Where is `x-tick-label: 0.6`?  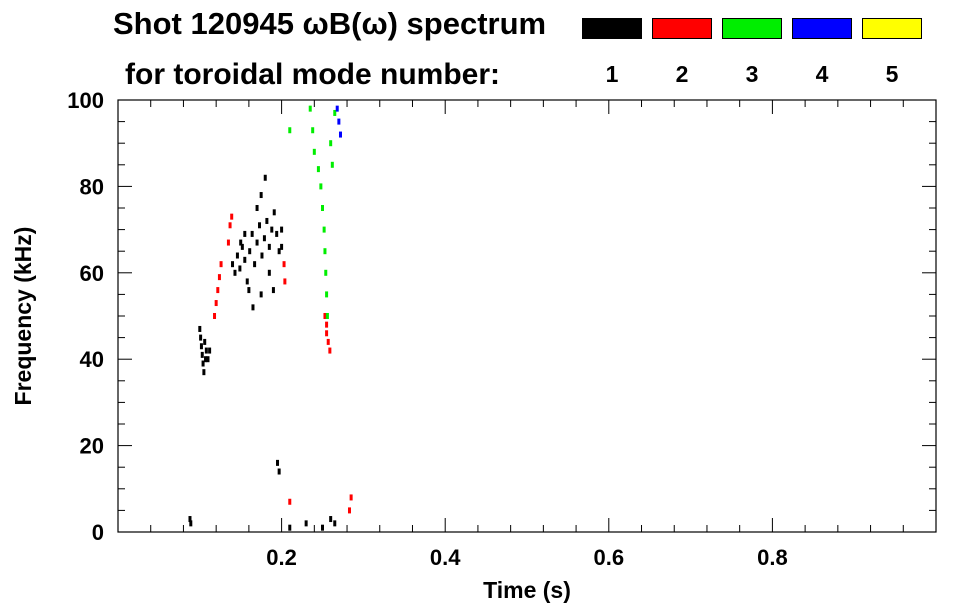
x-tick-label: 0.6 is located at coordinates (609, 557).